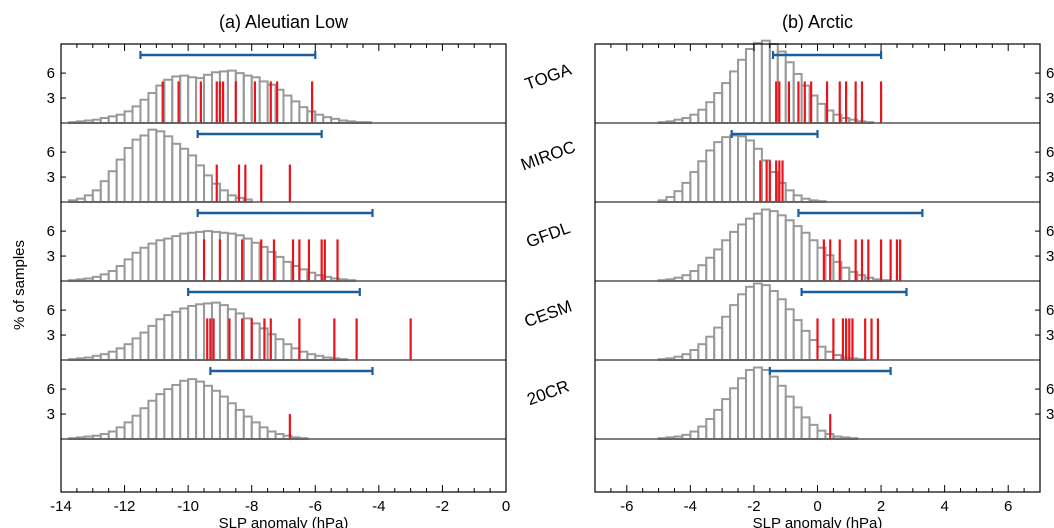  Describe the element at coordinates (276, 246) in the screenshot. I see `panel-gfdl: 63` at that location.